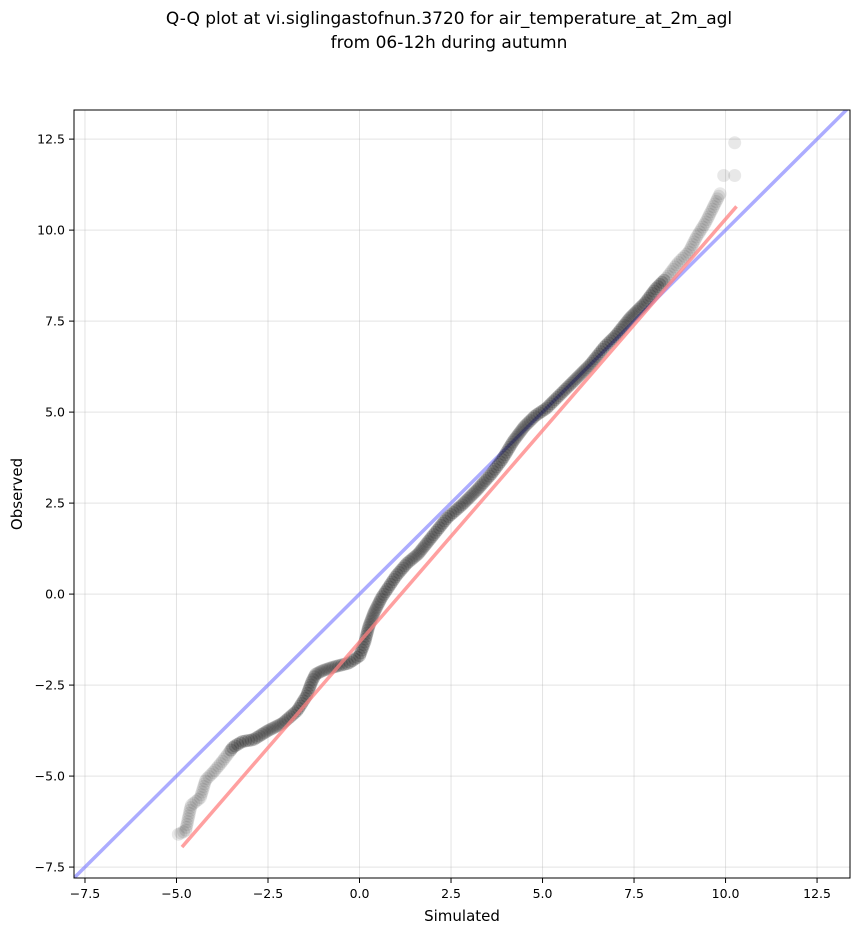 This screenshot has width=858, height=934. I want to click on x-axis-label: Simulated, so click(462, 916).